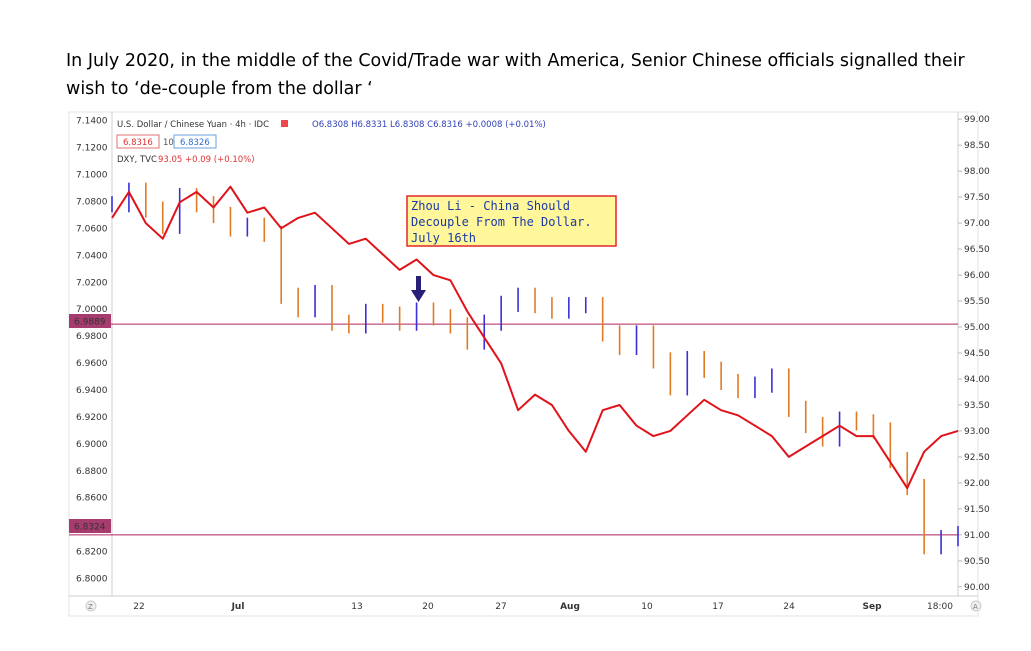  I want to click on left-tick-label: 7.0000, so click(92, 310).